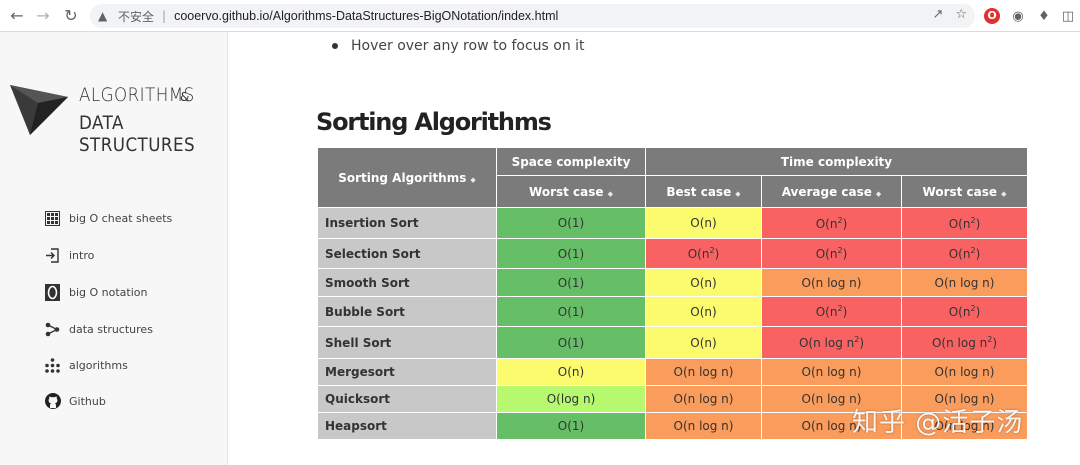 This screenshot has height=465, width=1080. What do you see at coordinates (434, 122) in the screenshot?
I see `section-title: Sorting Algorithms` at bounding box center [434, 122].